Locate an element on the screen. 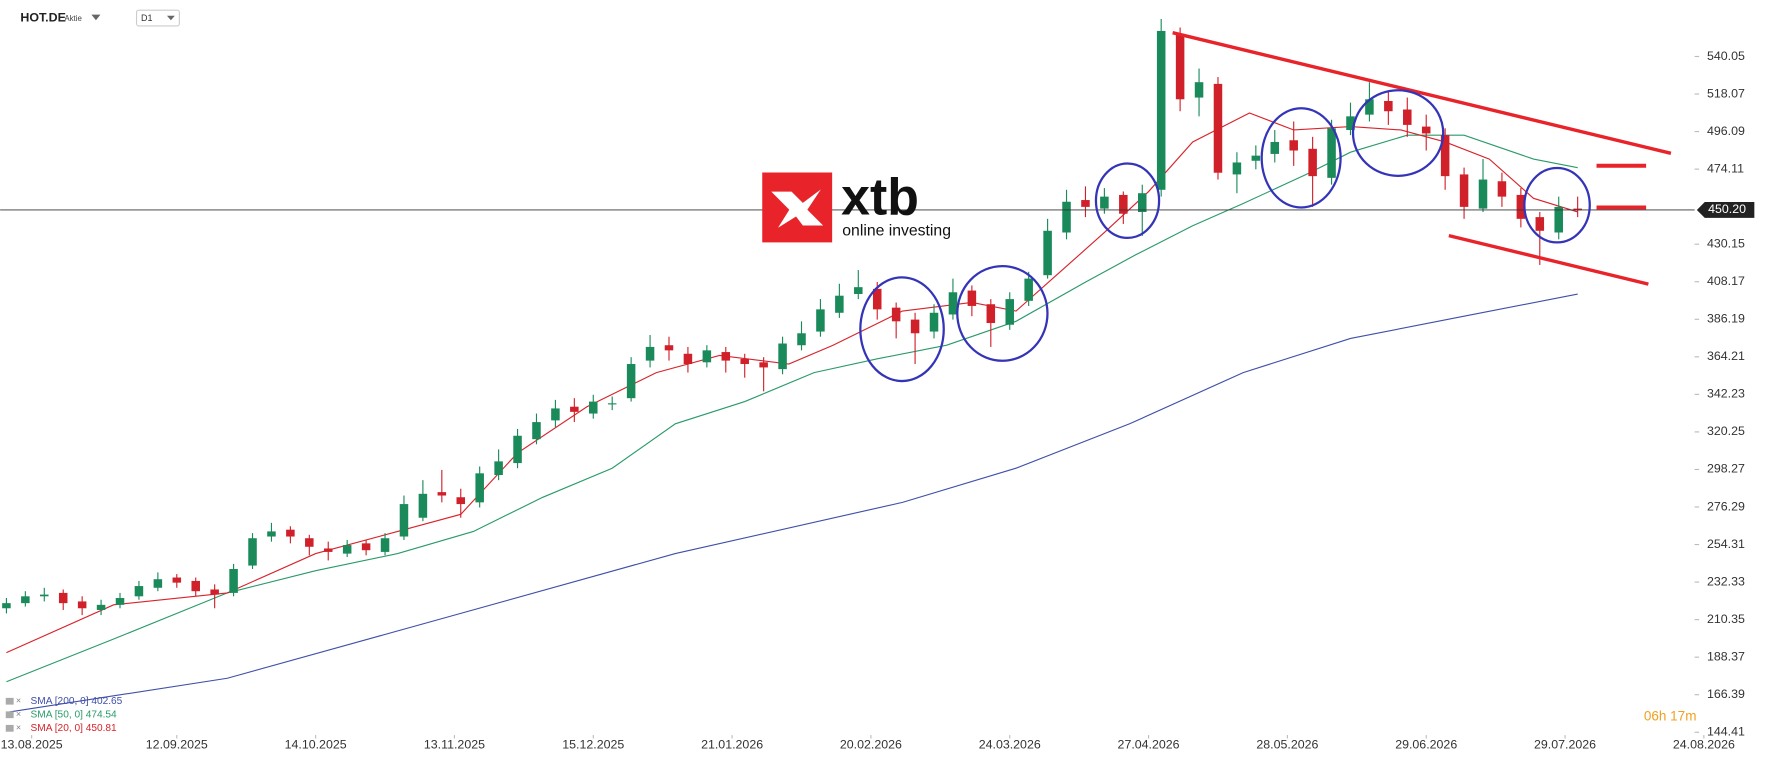 Image resolution: width=1768 pixels, height=761 pixels. logo-x is located at coordinates (797, 208).